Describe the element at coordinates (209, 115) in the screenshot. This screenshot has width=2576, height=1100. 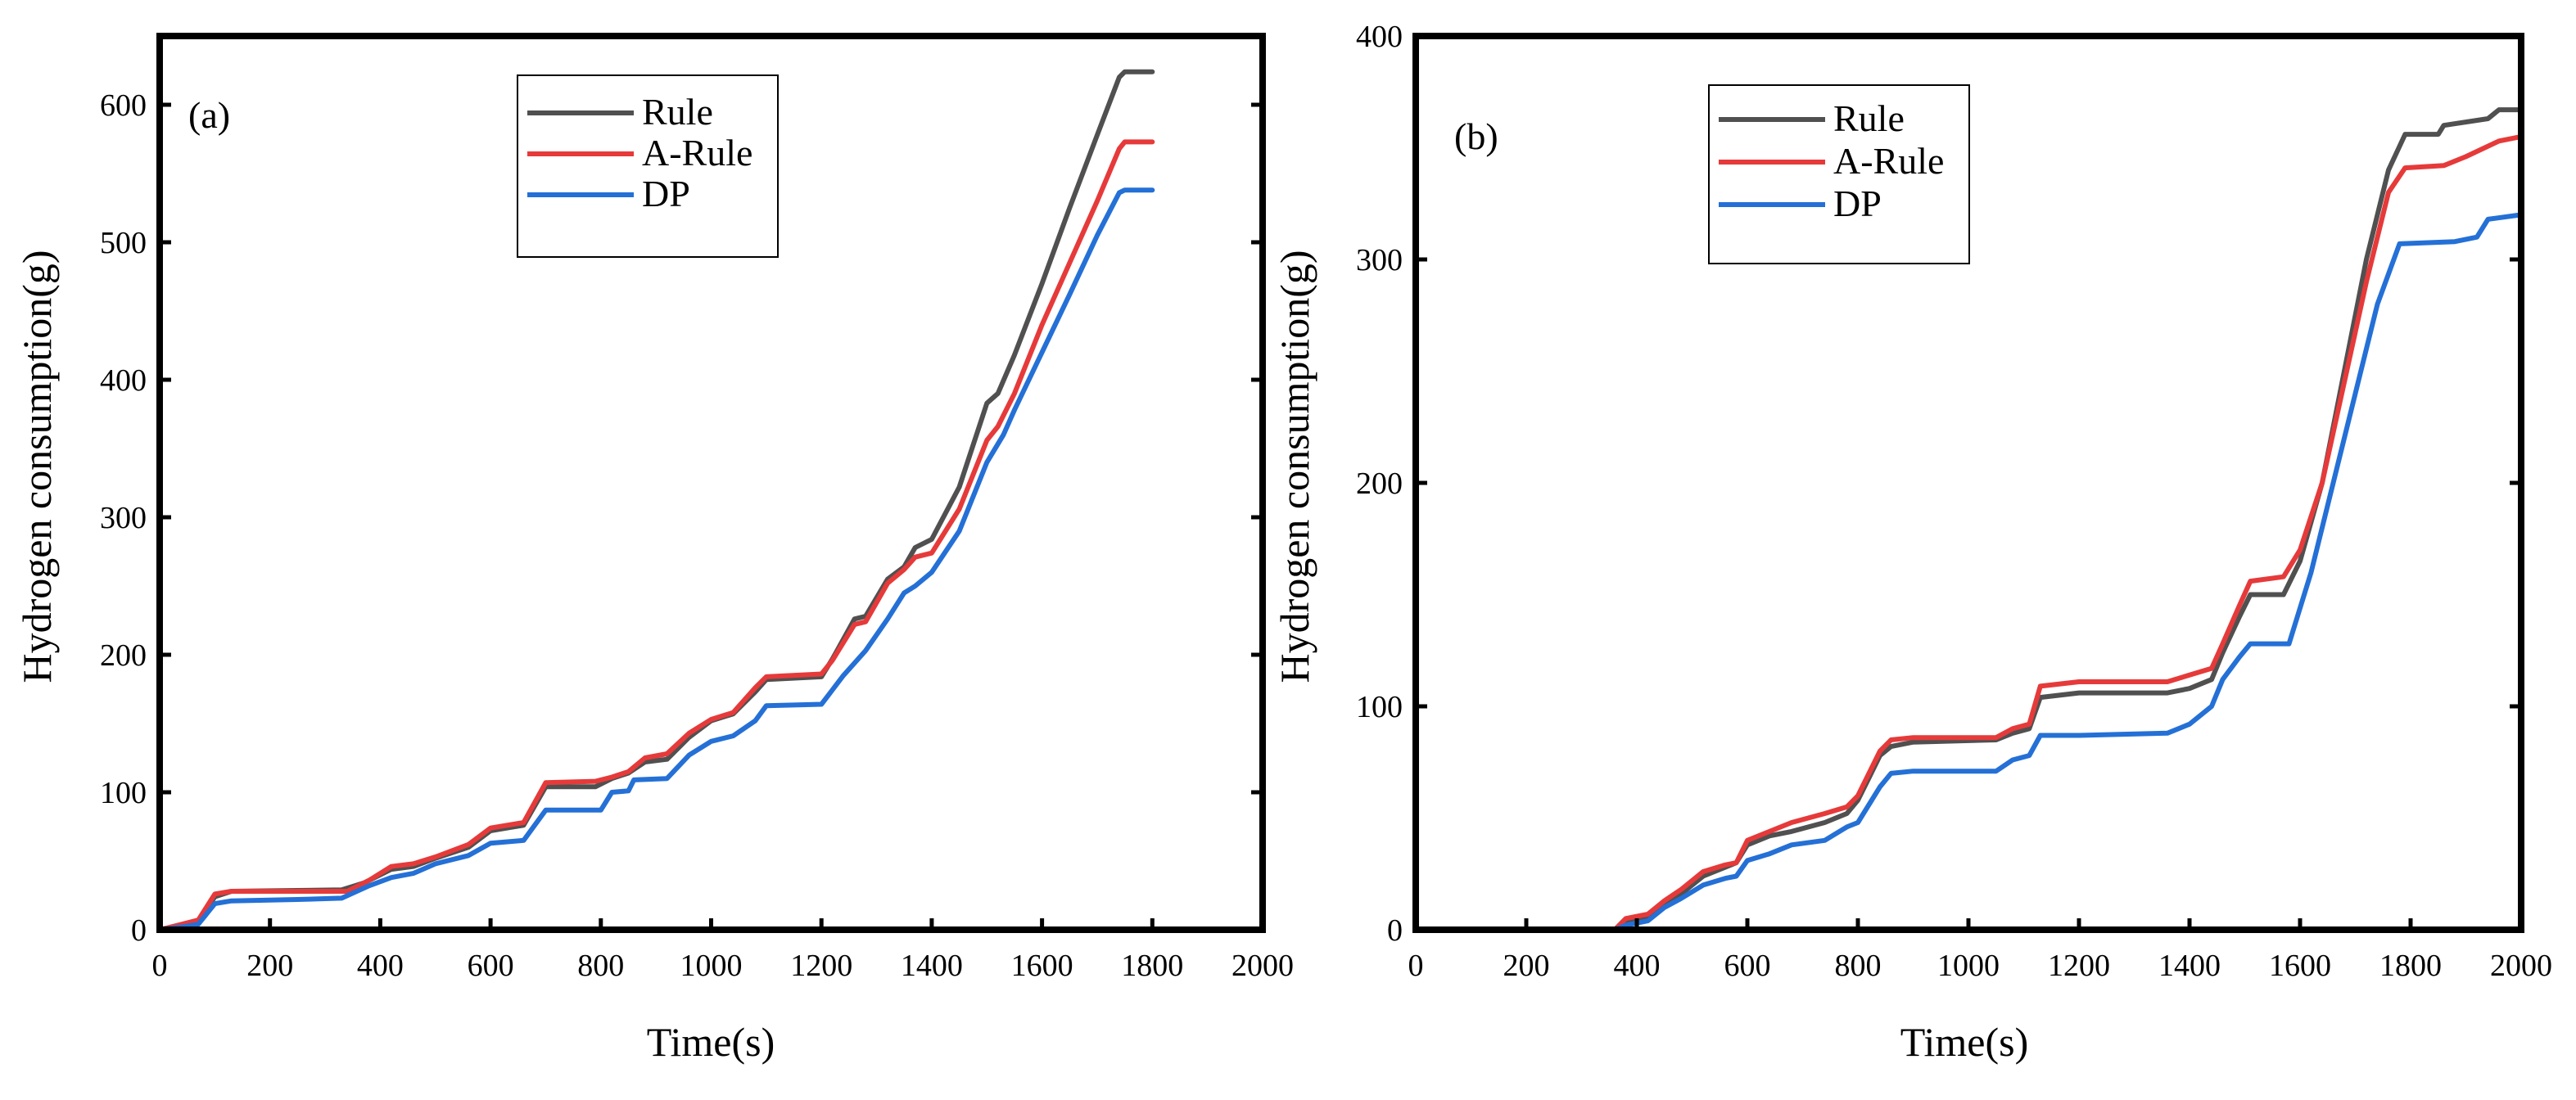
I see `panel-label-a: (a)` at that location.